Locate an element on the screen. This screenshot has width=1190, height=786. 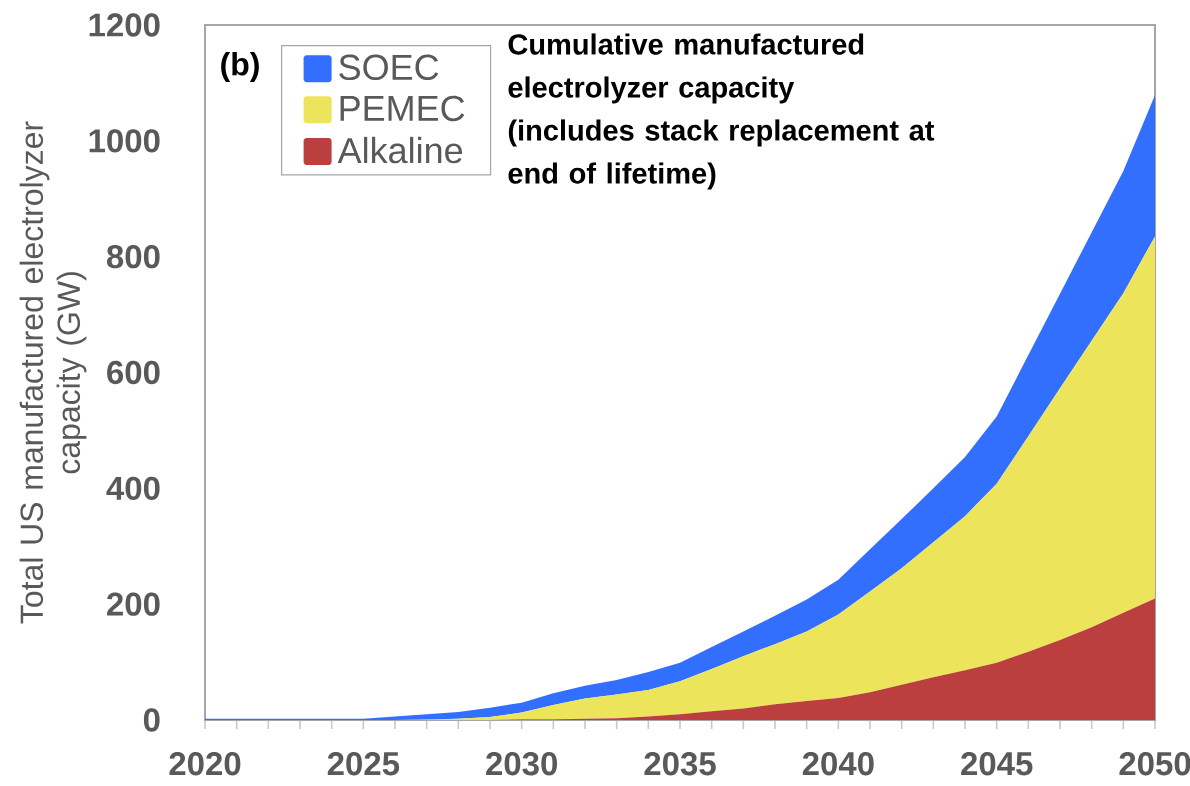
x-tick-label: 2025 is located at coordinates (363, 764).